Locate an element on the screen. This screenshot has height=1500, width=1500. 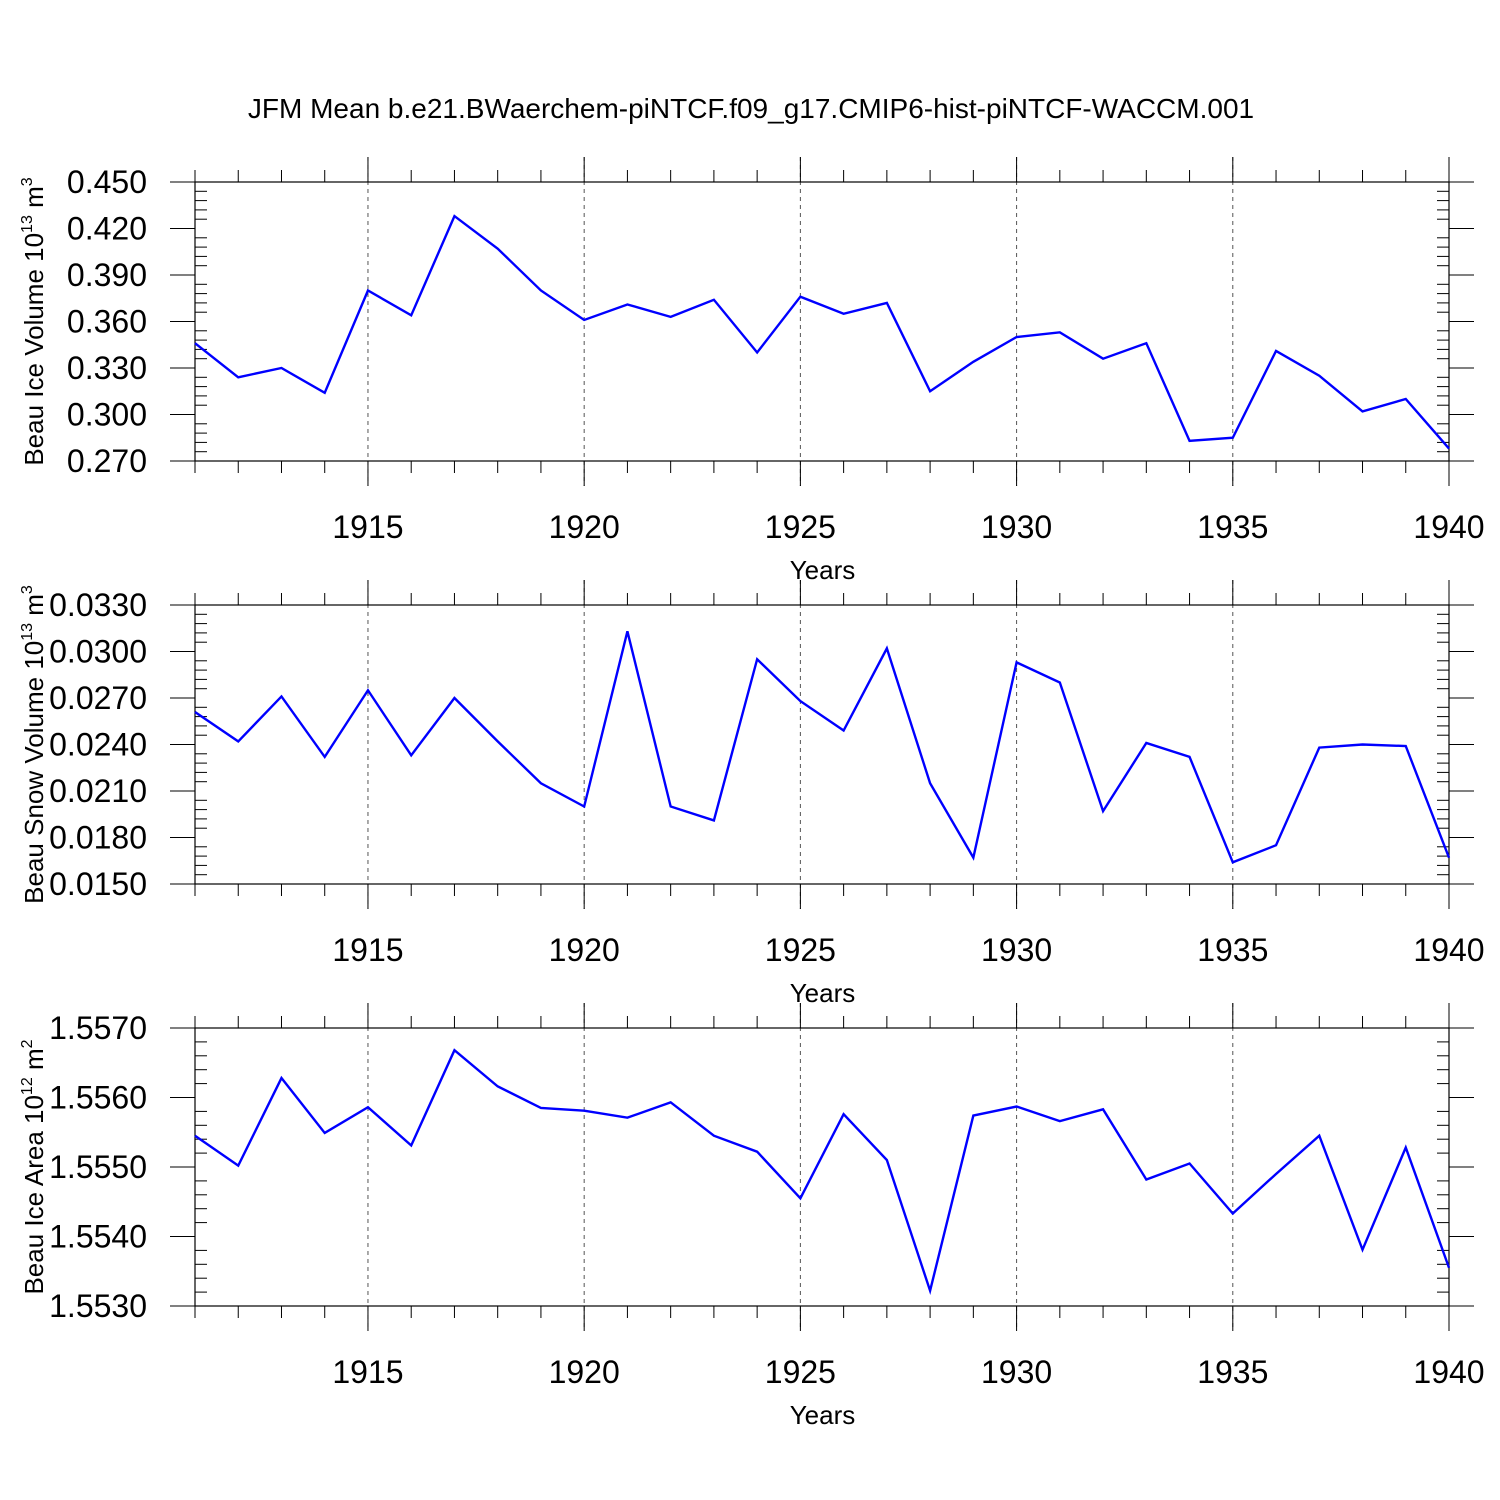
y-tick-label: 0.0240 is located at coordinates (98, 745).